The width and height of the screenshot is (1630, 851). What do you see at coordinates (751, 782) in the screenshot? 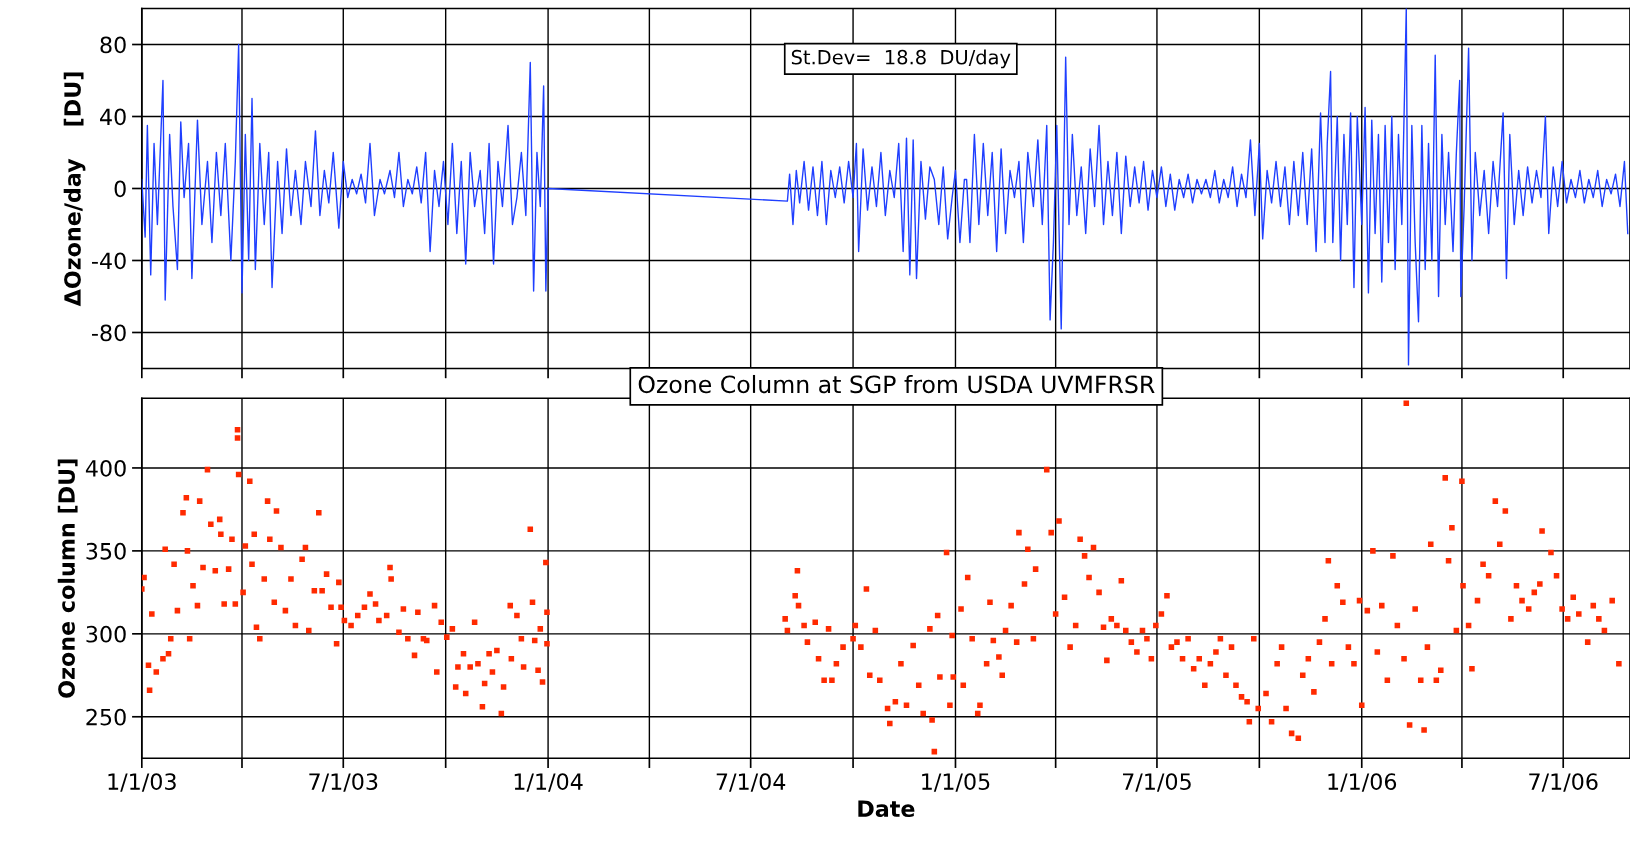
I see `x-tick-label: 7/1/04` at bounding box center [751, 782].